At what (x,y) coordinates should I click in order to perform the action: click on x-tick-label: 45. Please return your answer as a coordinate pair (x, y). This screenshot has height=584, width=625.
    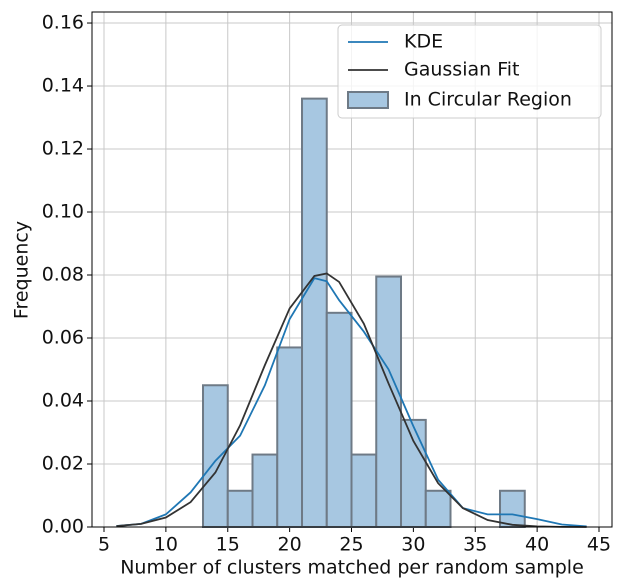
    Looking at the image, I should click on (599, 545).